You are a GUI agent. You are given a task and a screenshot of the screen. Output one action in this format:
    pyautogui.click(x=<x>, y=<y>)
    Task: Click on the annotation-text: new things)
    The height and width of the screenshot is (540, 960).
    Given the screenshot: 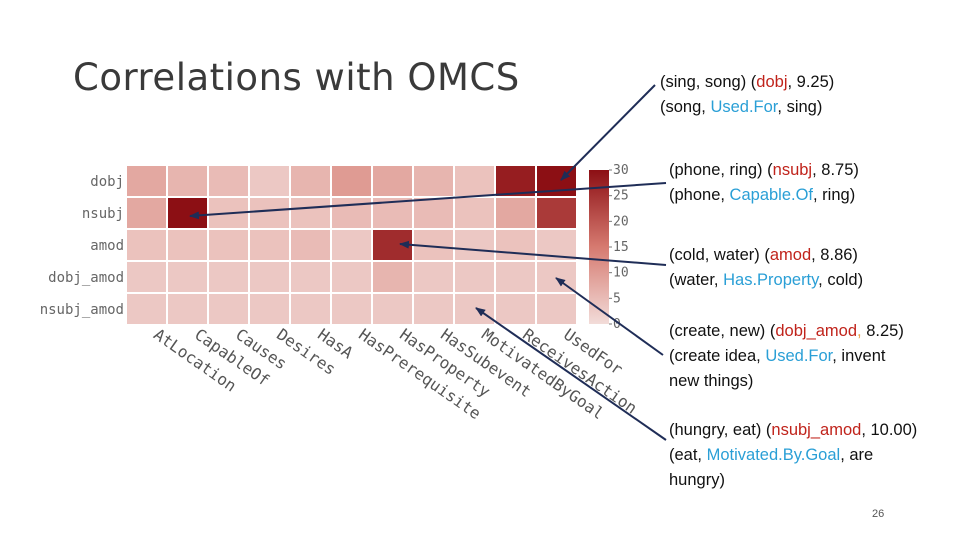 What is the action you would take?
    pyautogui.click(x=711, y=381)
    